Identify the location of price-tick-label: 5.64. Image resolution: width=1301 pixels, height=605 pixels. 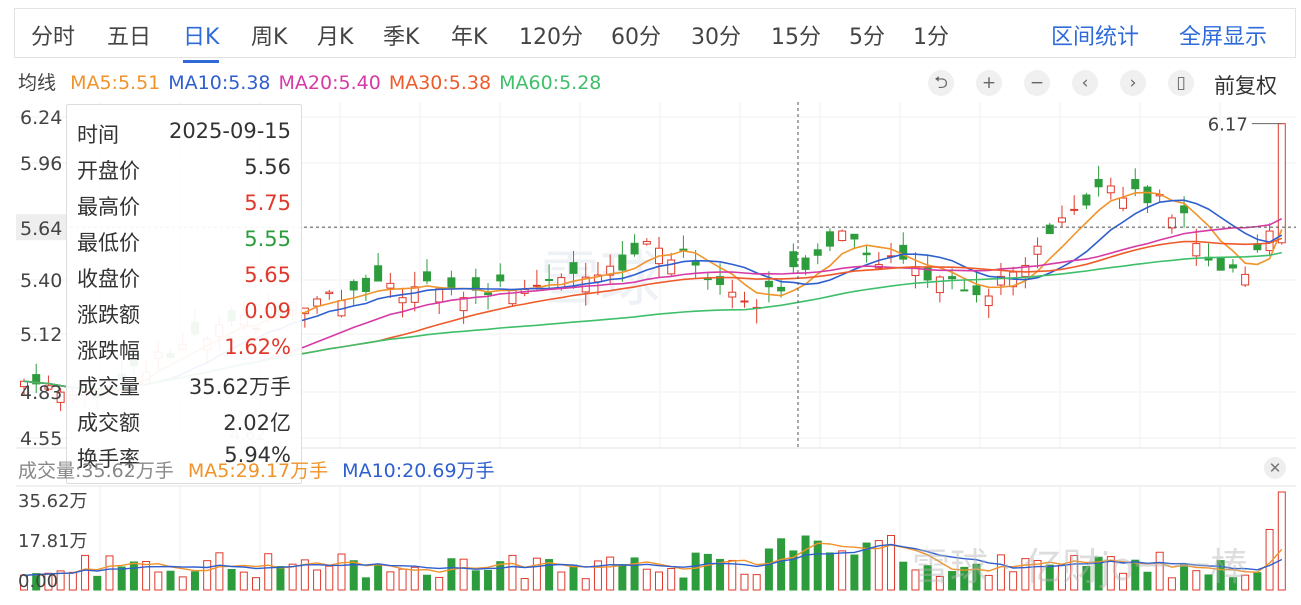
(41, 229).